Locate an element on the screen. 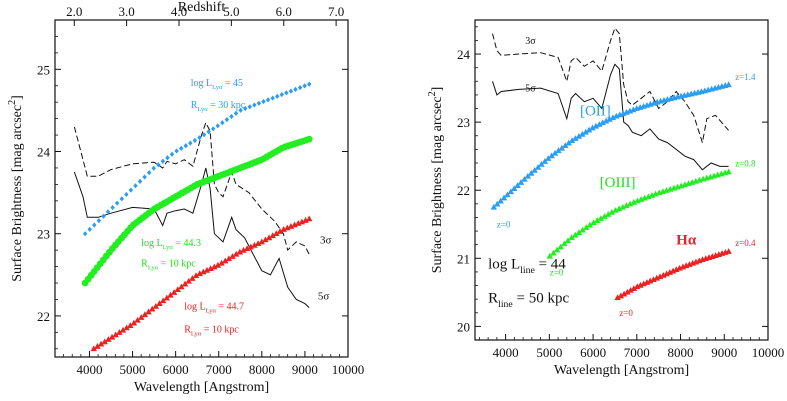  annotation: z=0.4 is located at coordinates (745, 243).